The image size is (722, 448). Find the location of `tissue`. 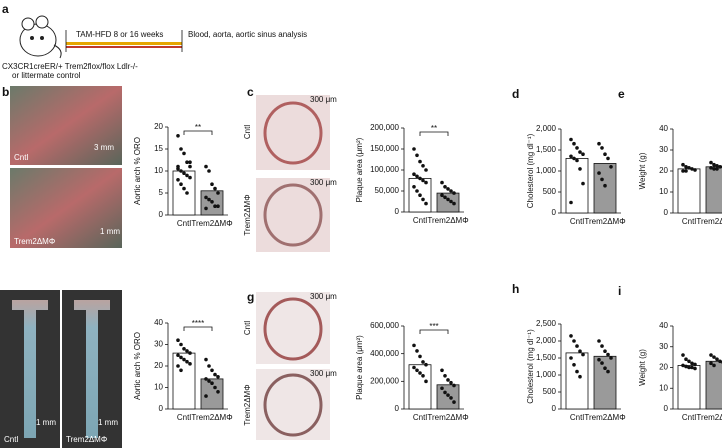

tissue is located at coordinates (293, 329).